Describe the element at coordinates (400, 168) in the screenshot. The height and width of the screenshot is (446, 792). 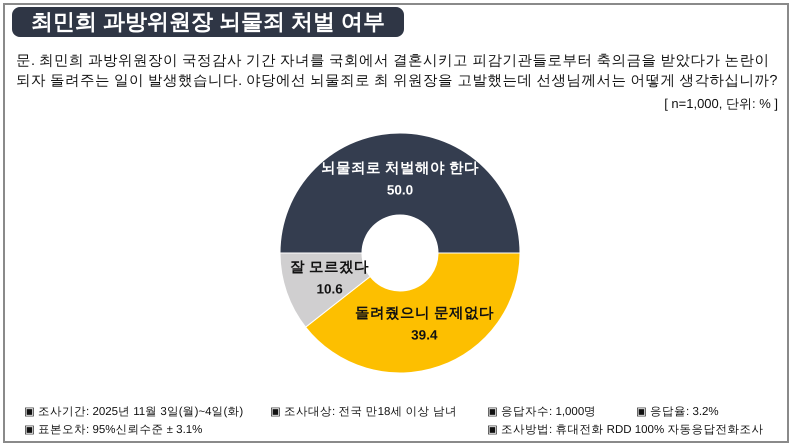
I see `slice-label: 뇌물죄로 처벌해야 한다` at that location.